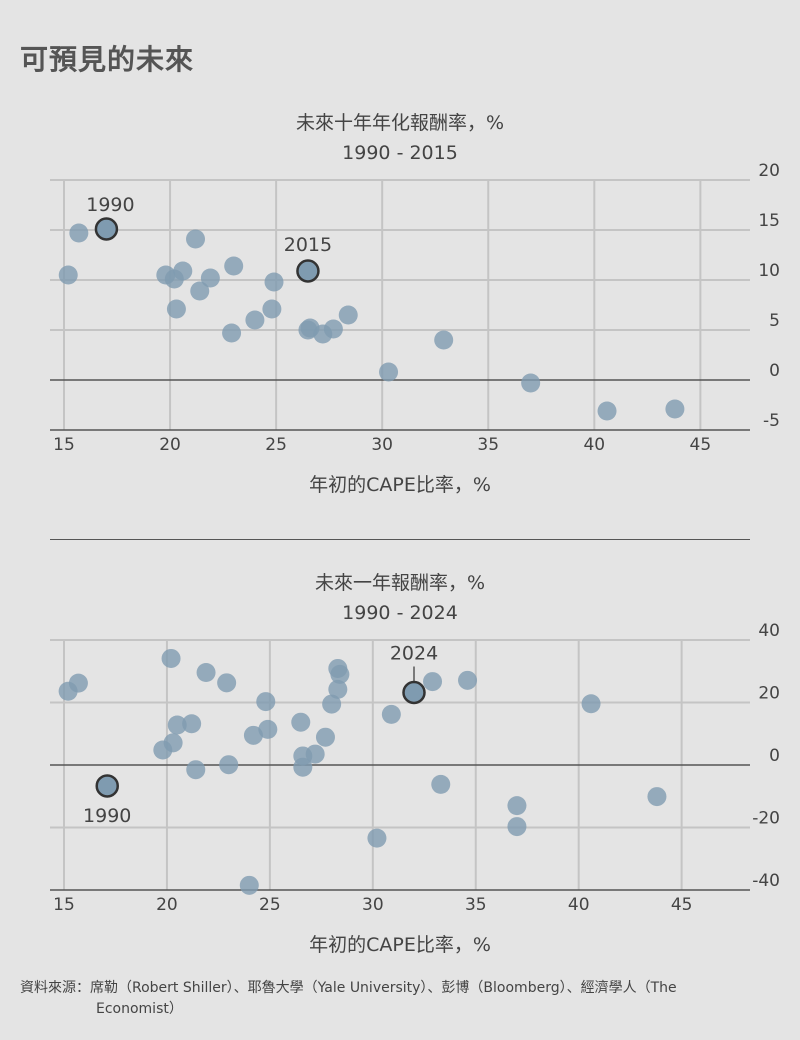  What do you see at coordinates (774, 321) in the screenshot?
I see `y-tick-label: 5` at bounding box center [774, 321].